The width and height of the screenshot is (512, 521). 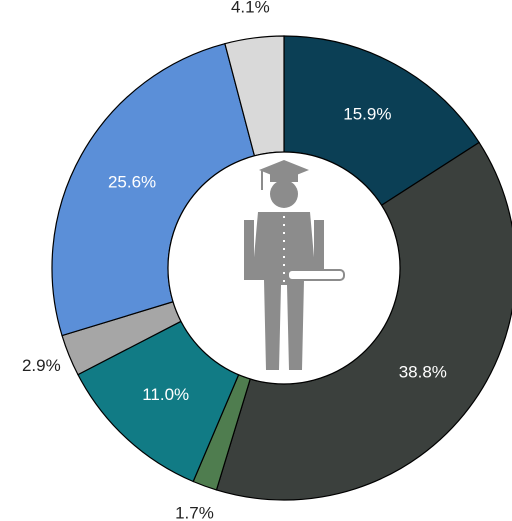 What do you see at coordinates (194, 512) in the screenshot?
I see `slice-label: 1.7%` at bounding box center [194, 512].